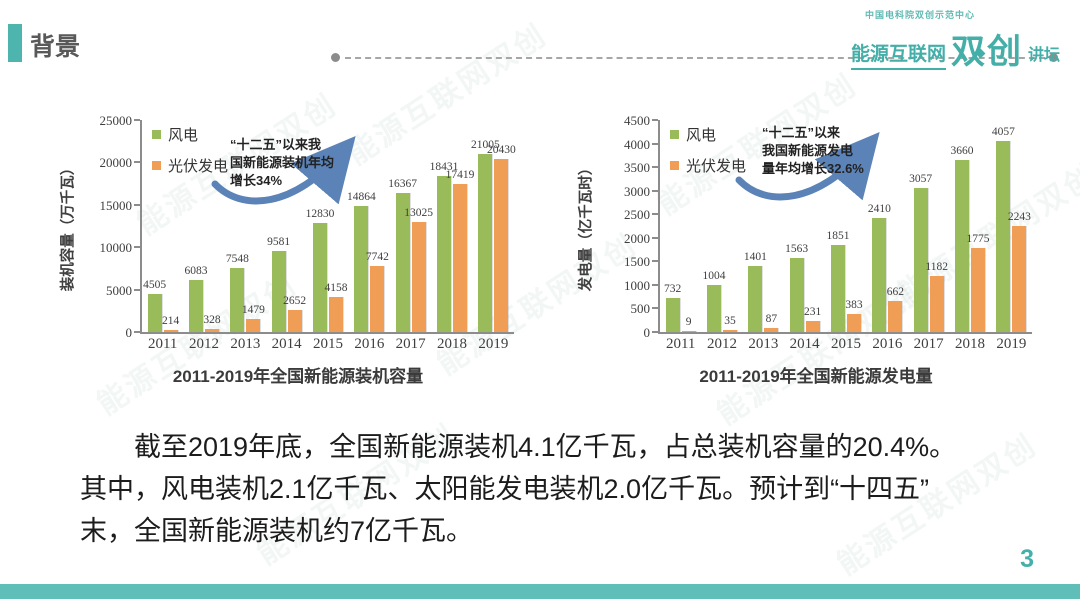 This screenshot has height=607, width=1080. What do you see at coordinates (212, 320) in the screenshot?
I see `bar-value-label: 328` at bounding box center [212, 320].